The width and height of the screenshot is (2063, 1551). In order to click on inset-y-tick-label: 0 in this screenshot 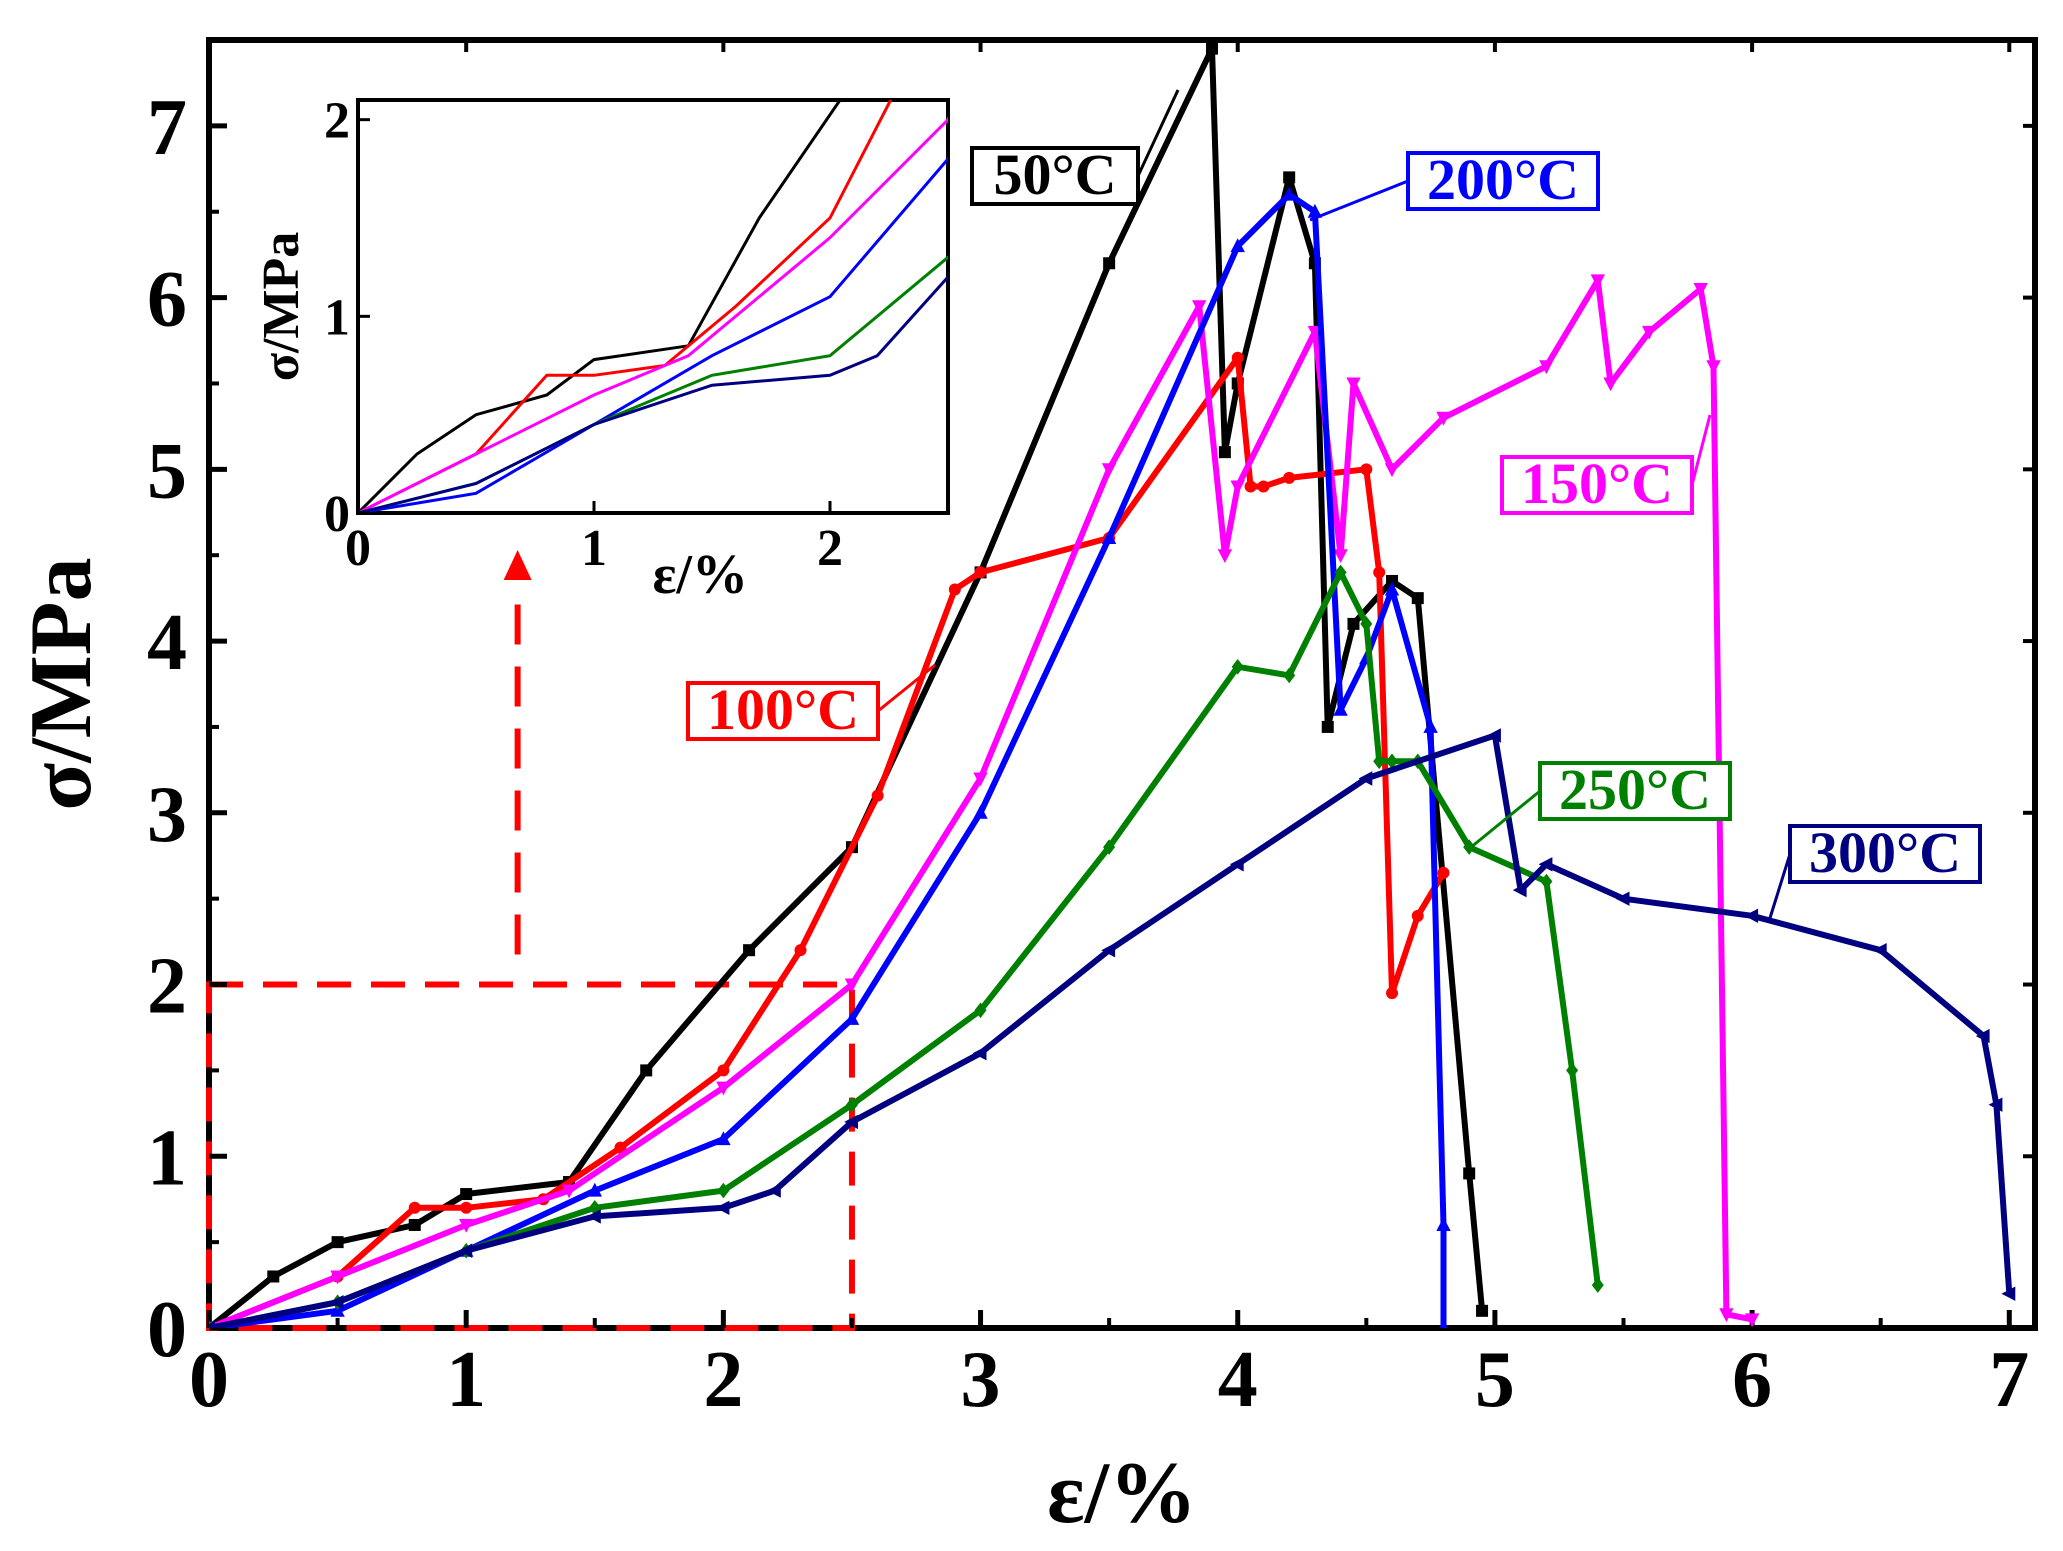, I will do `click(337, 514)`.